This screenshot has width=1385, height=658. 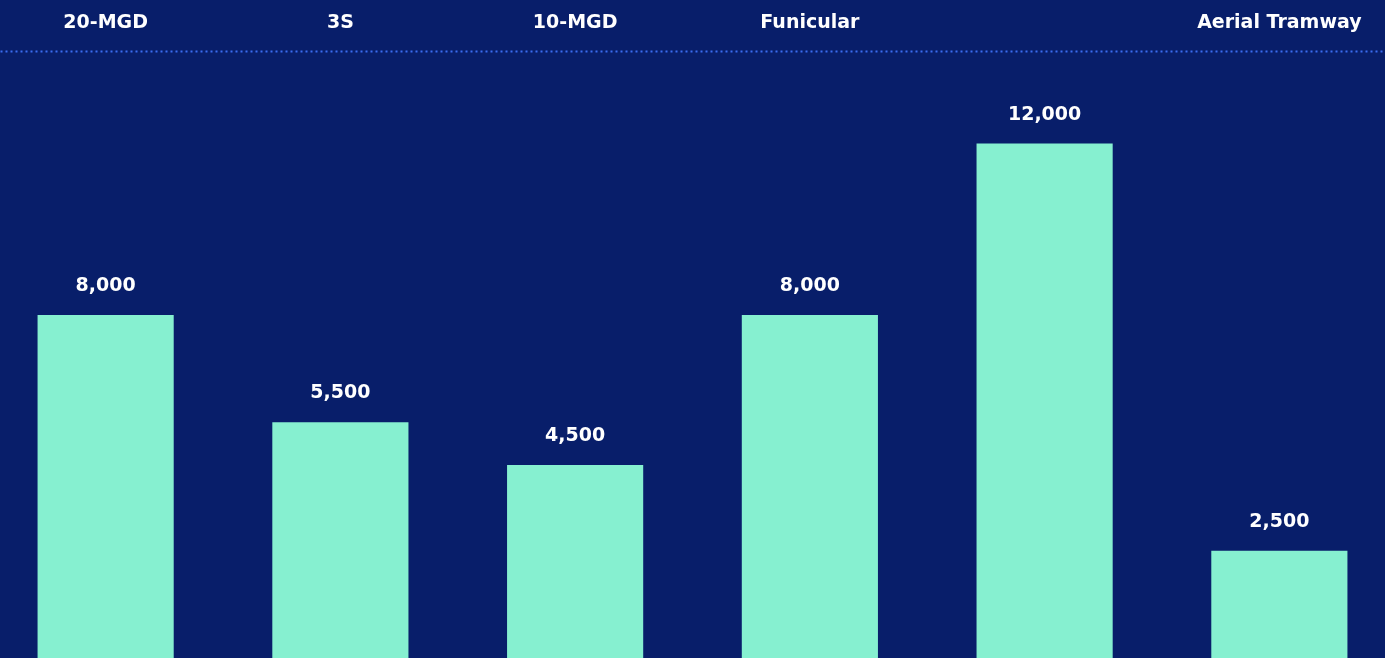 I want to click on x-tick-label: 20-MGD, so click(x=105, y=20).